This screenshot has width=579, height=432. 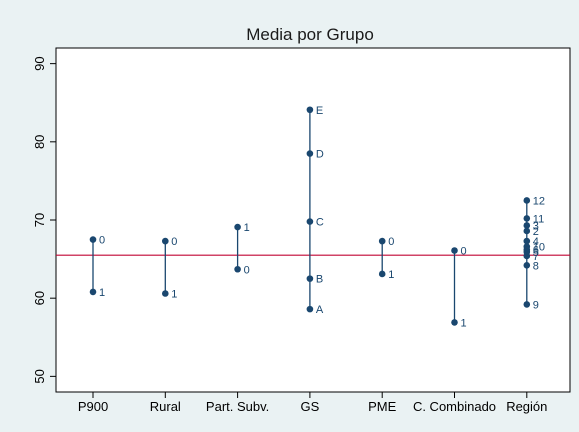 I want to click on x-tick-label: P900, so click(x=93, y=406).